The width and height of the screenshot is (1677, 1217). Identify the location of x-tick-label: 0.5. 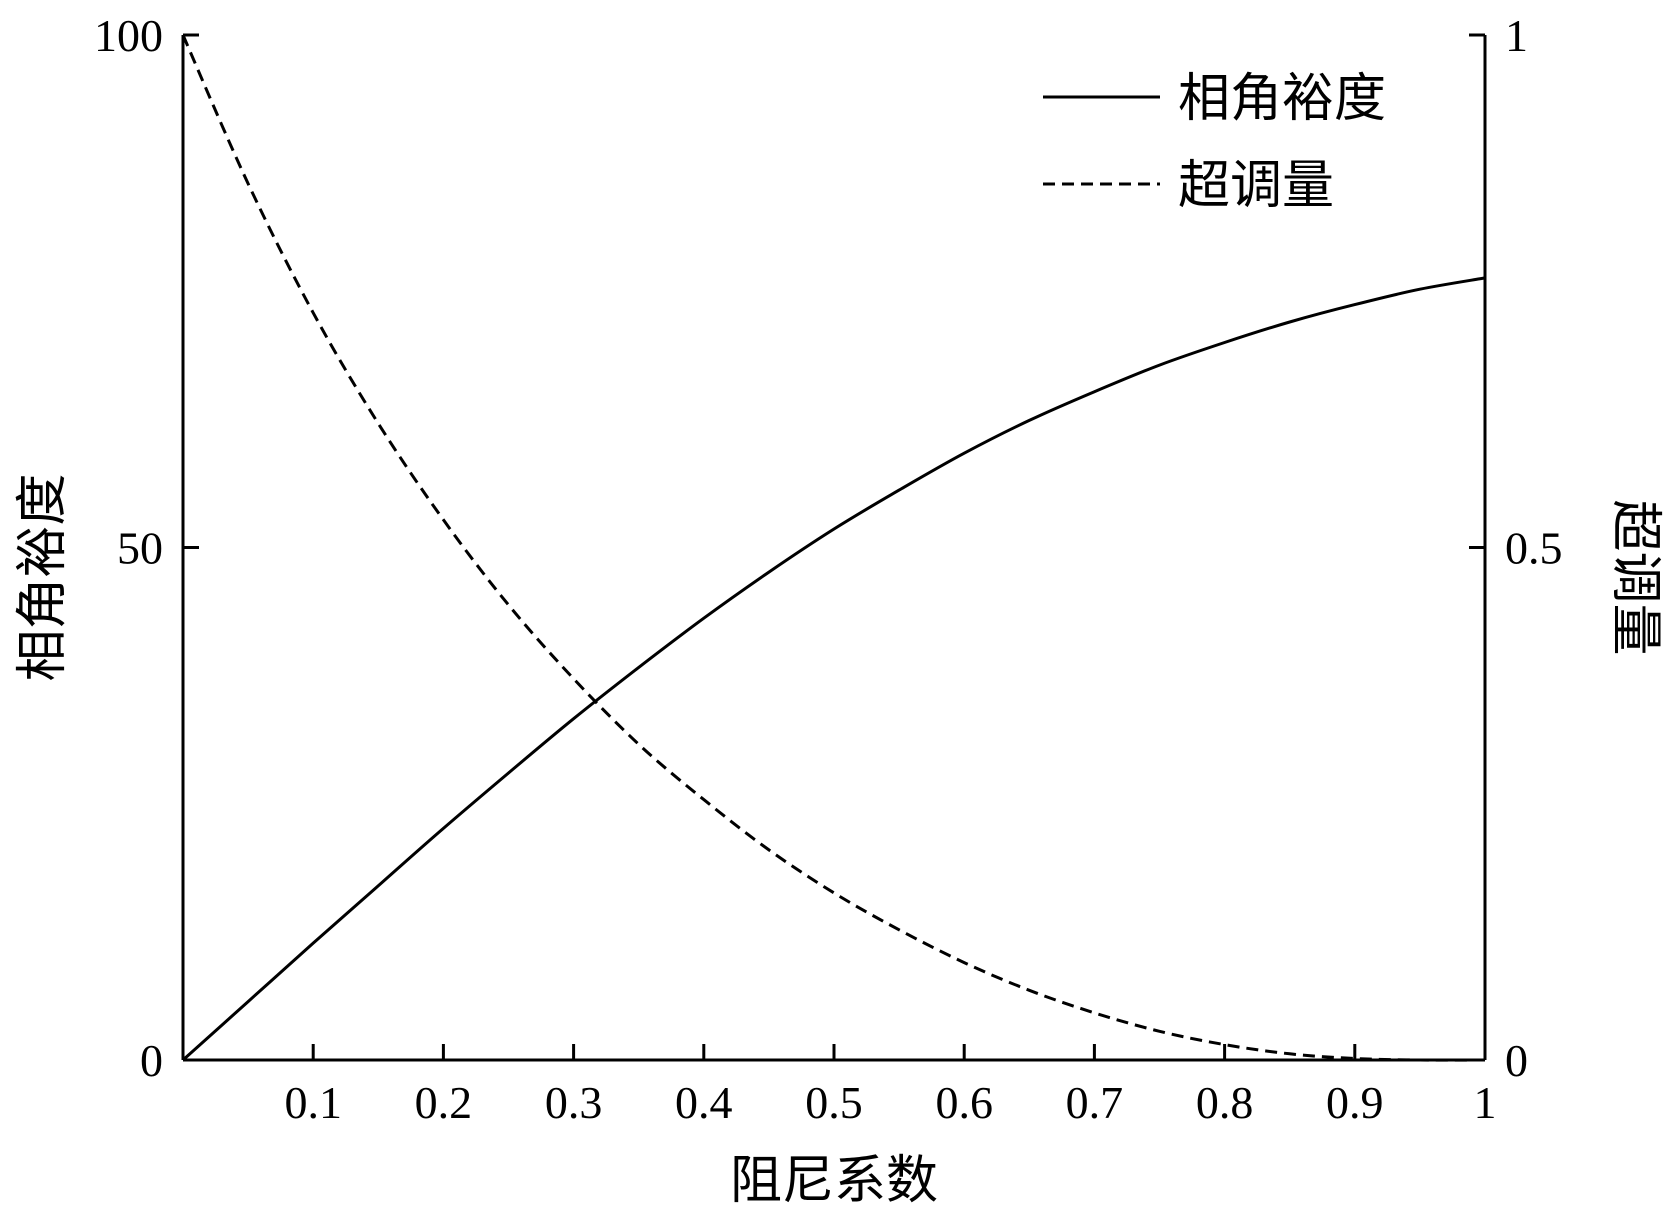
(834, 1102).